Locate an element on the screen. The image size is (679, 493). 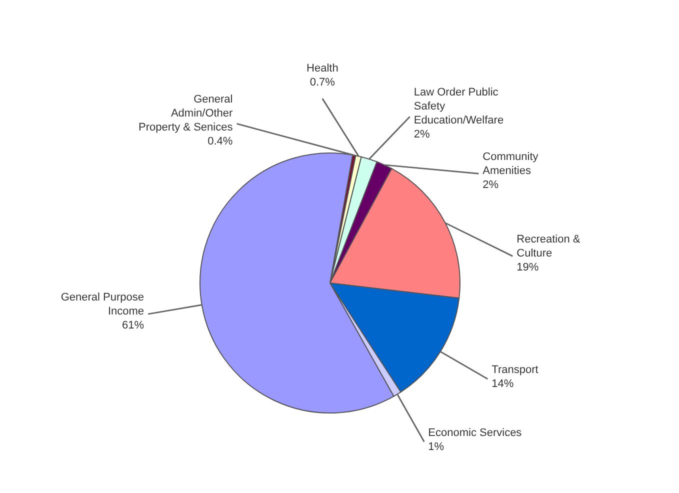
slice-label: Economic Services is located at coordinates (475, 432).